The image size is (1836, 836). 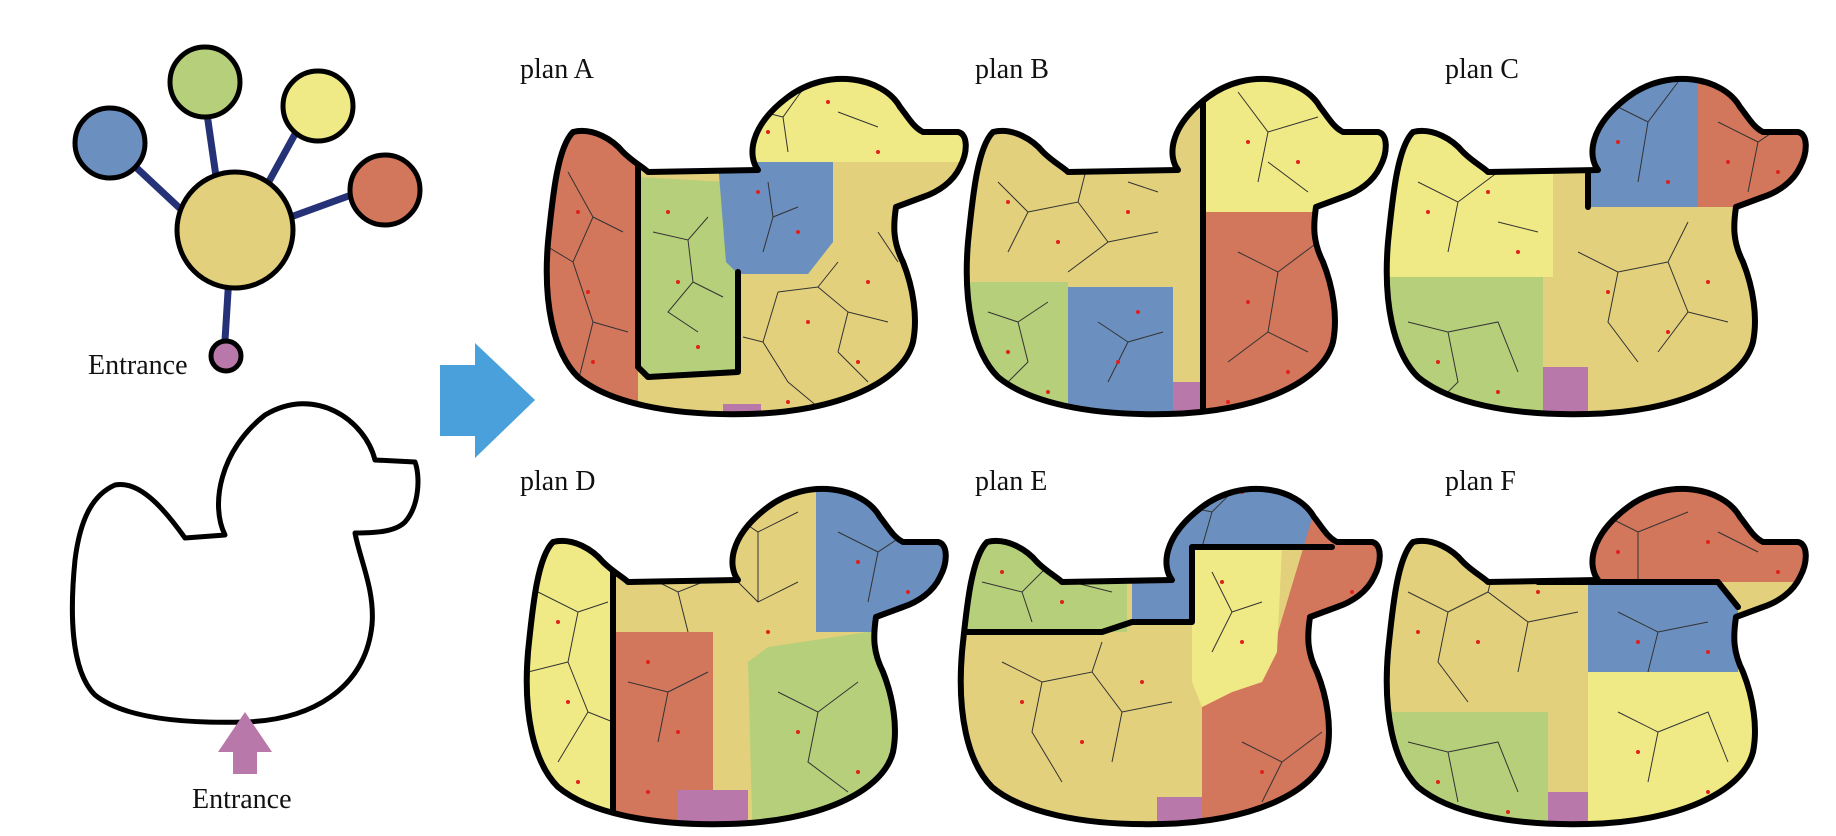 I want to click on plan-f-label: plan F, so click(x=1480, y=481).